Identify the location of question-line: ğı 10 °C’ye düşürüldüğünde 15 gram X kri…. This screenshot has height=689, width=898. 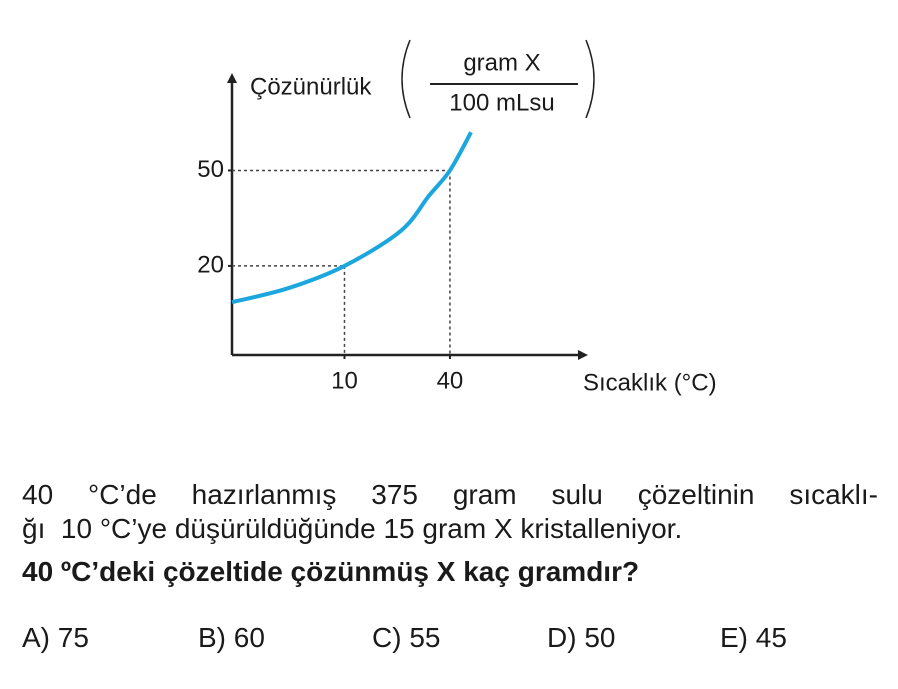
(352, 528).